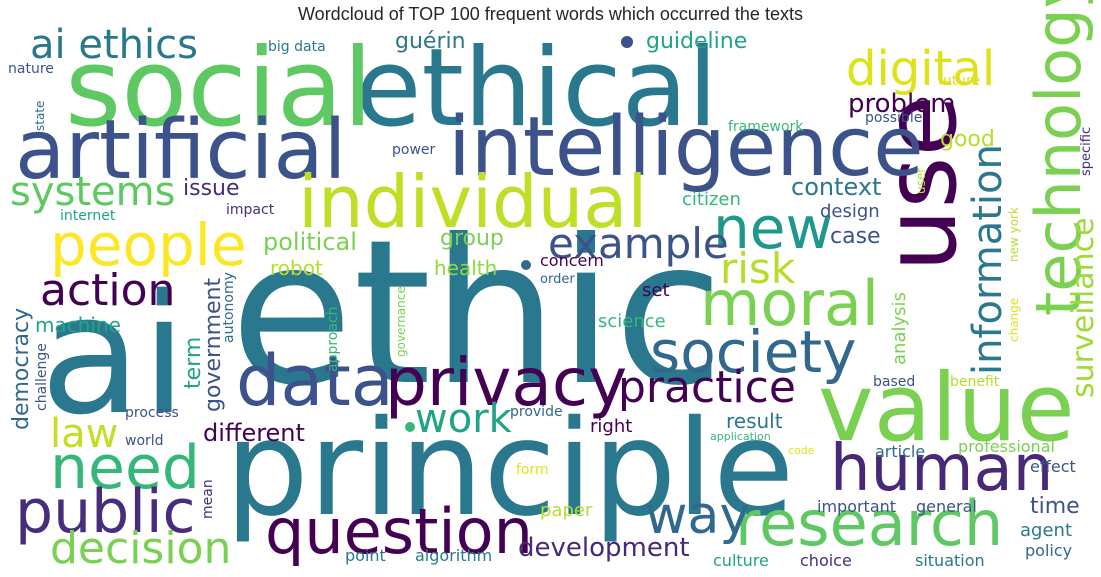 The width and height of the screenshot is (1101, 577). I want to click on word-use: use, so click(920, 183).